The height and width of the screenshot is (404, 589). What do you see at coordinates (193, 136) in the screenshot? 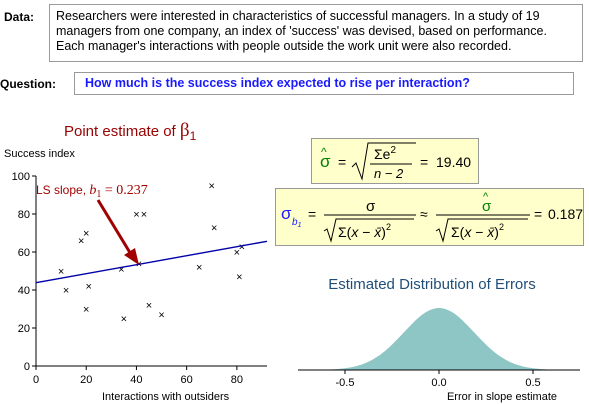
I see `beta-subscript: 1` at bounding box center [193, 136].